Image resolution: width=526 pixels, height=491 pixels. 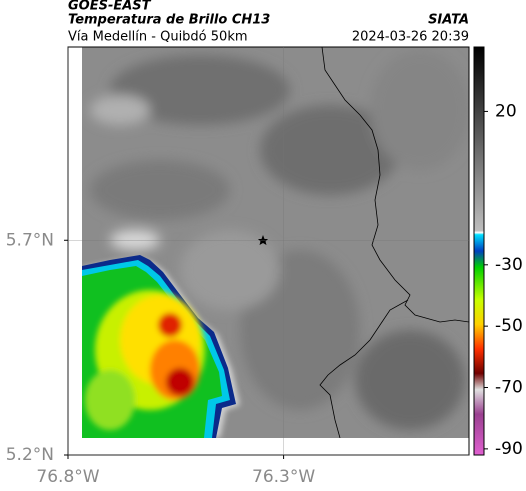 What do you see at coordinates (509, 326) in the screenshot?
I see `colorbar-tick-label: -50` at bounding box center [509, 326].